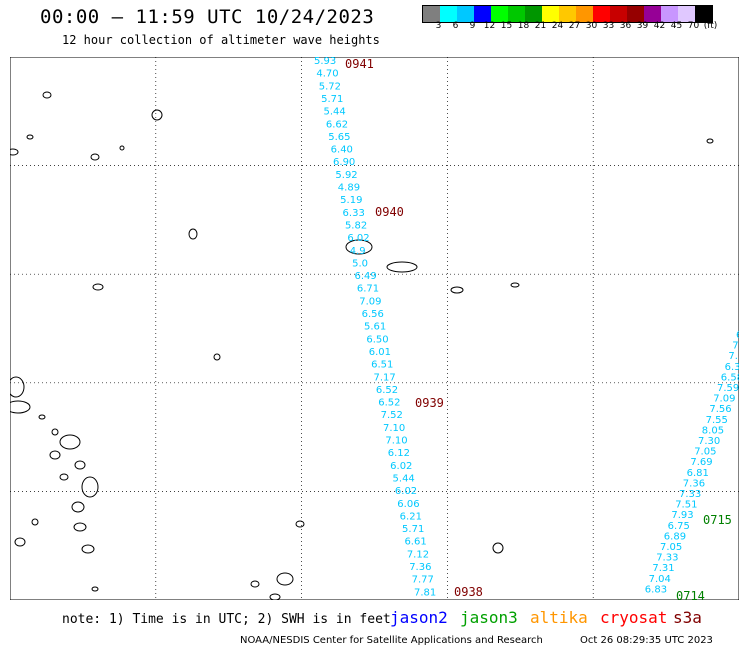 The image size is (740, 650). What do you see at coordinates (327, 74) in the screenshot?
I see `track-1-value: 4.70` at bounding box center [327, 74].